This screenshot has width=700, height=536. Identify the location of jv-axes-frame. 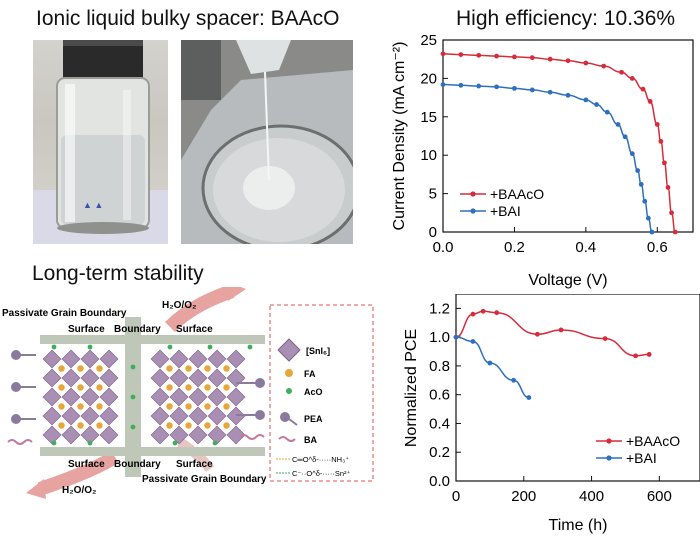
(568, 136).